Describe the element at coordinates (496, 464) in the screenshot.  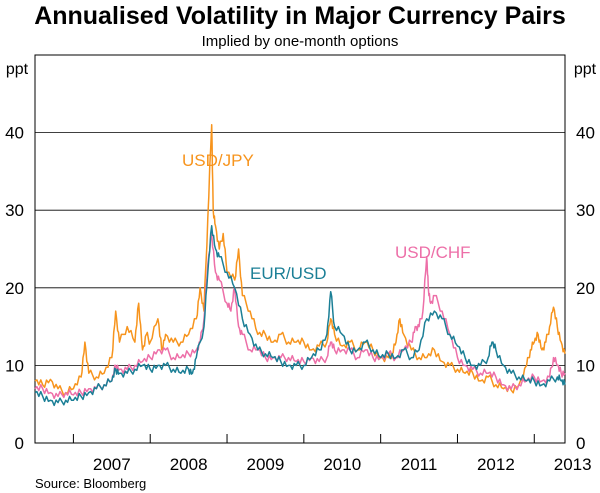
I see `x-tick-label: 2012` at that location.